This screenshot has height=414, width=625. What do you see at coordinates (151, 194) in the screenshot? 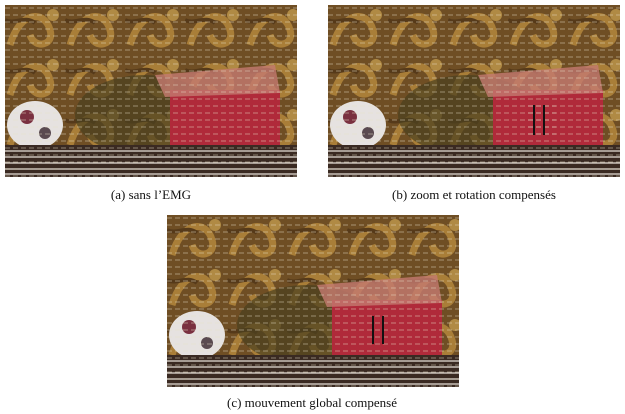
I see `caption: (a) sans l’EMG` at bounding box center [151, 194].